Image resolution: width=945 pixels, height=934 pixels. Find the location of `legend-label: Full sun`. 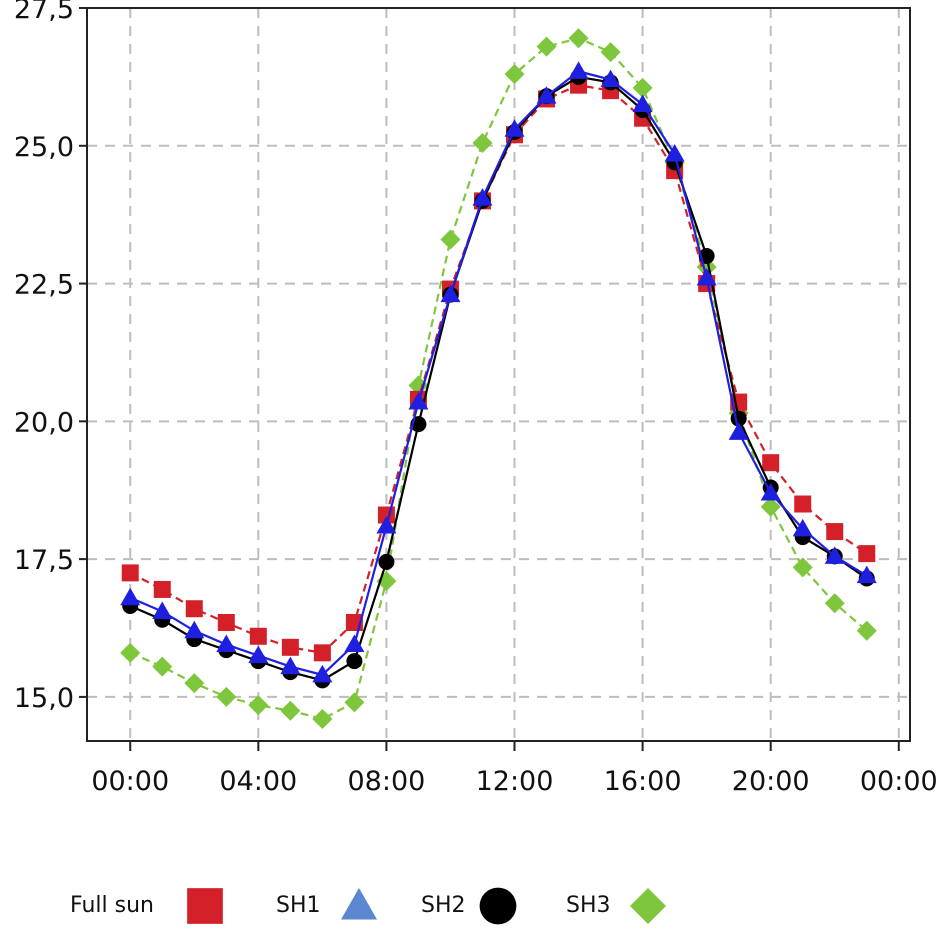

legend-label: Full sun is located at coordinates (112, 905).